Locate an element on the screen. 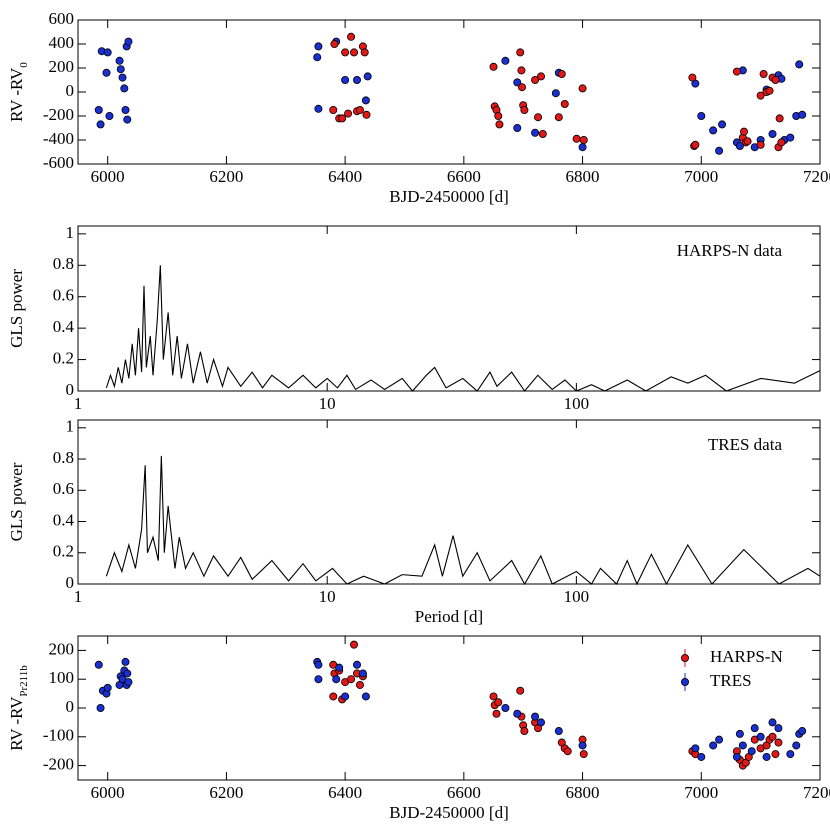  y-tick-label: -600 is located at coordinates (58, 162).